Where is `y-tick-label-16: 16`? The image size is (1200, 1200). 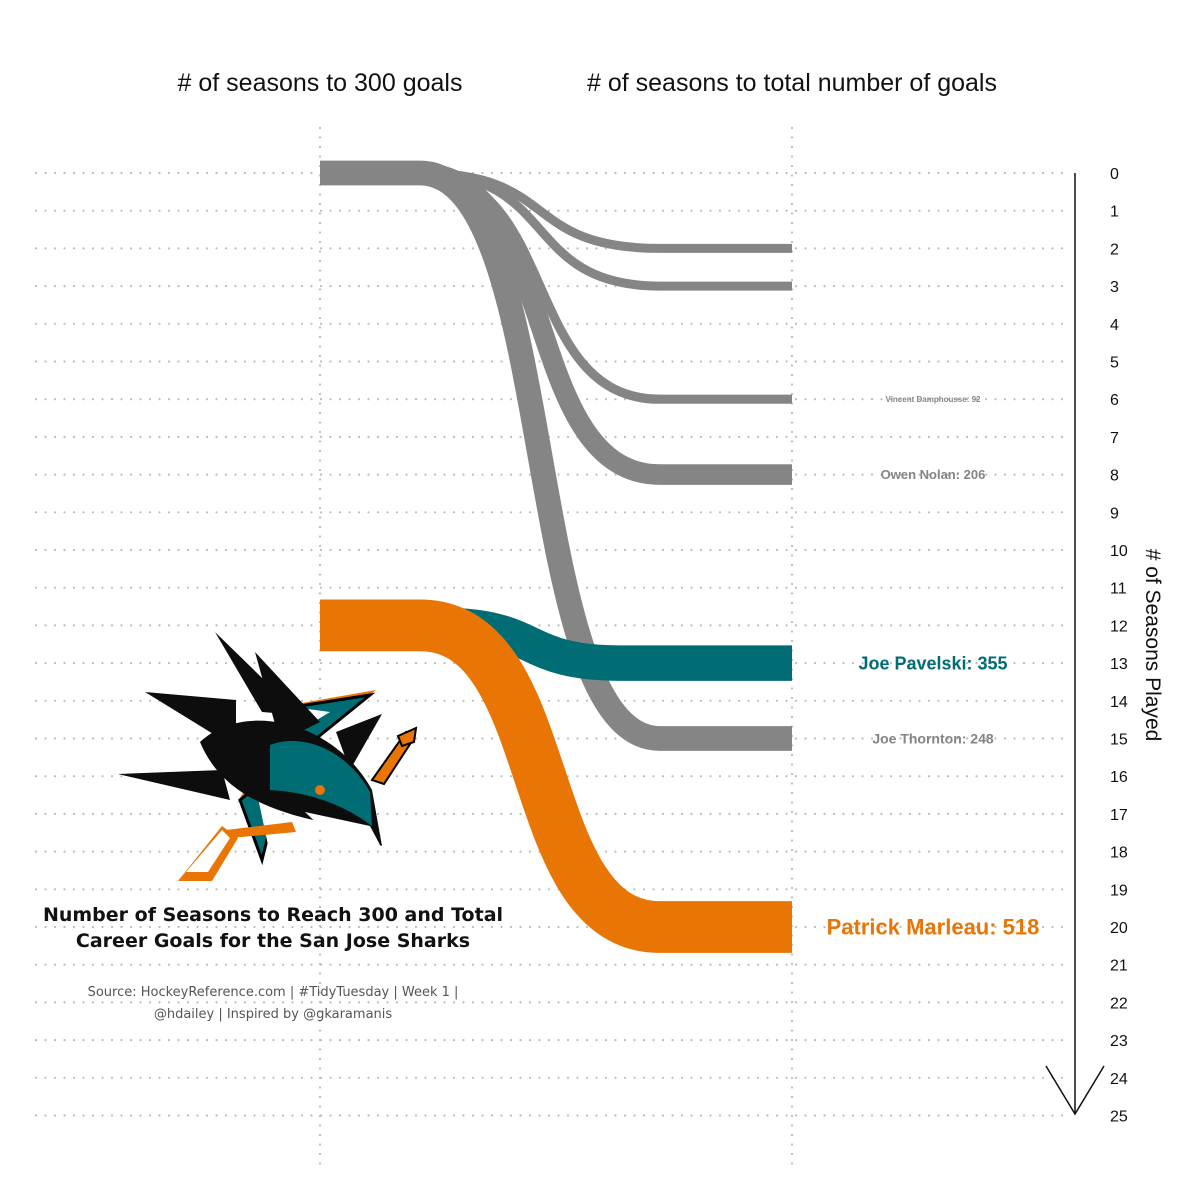 y-tick-label-16: 16 is located at coordinates (1119, 777).